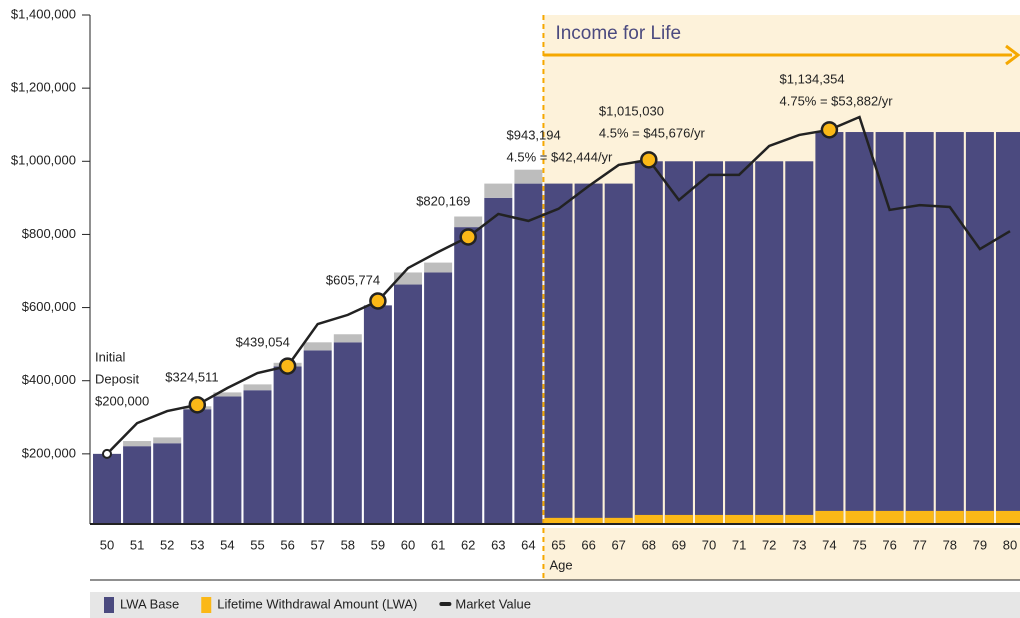 The width and height of the screenshot is (1020, 618). What do you see at coordinates (859, 544) in the screenshot?
I see `x-tick-label: 75` at bounding box center [859, 544].